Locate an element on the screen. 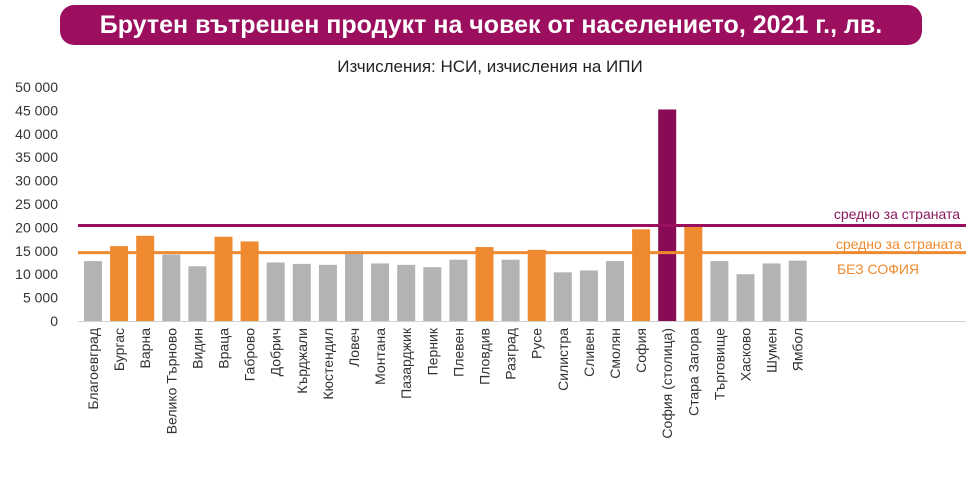 This screenshot has height=484, width=980. y-tick-label: 15 000 is located at coordinates (36, 251).